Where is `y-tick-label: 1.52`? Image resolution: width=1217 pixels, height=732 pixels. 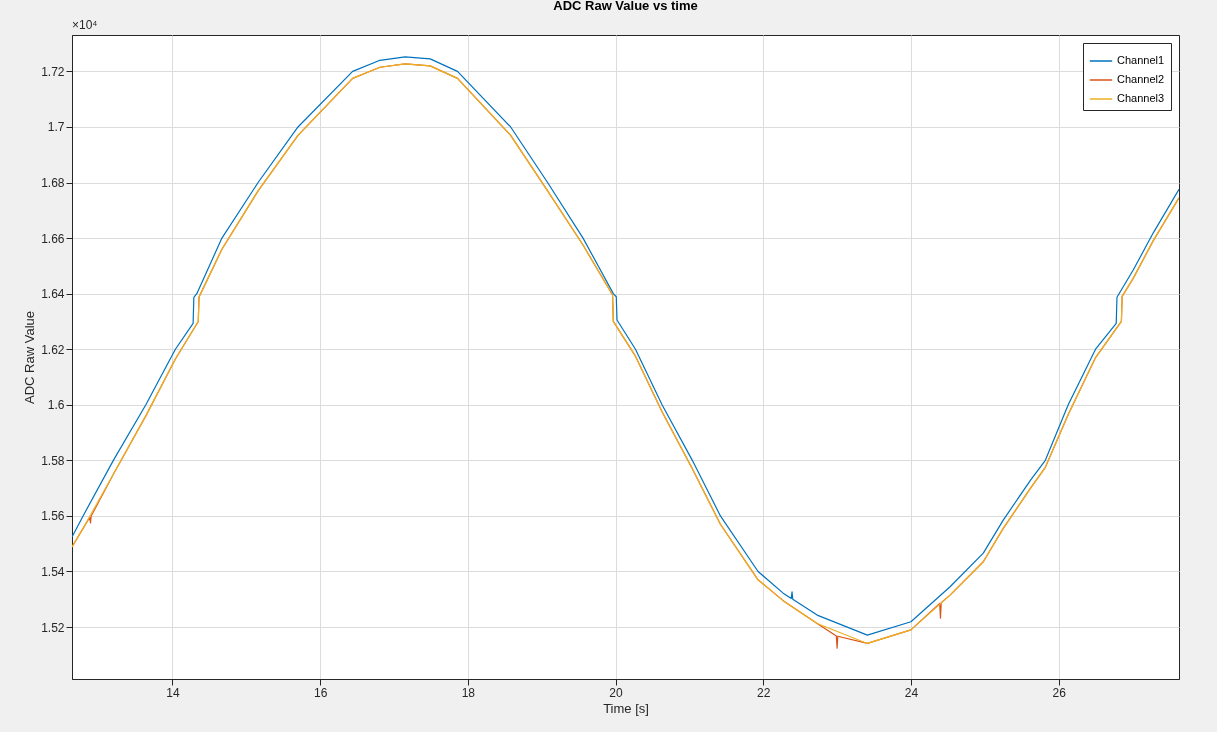
y-tick-label: 1.52 is located at coordinates (53, 627).